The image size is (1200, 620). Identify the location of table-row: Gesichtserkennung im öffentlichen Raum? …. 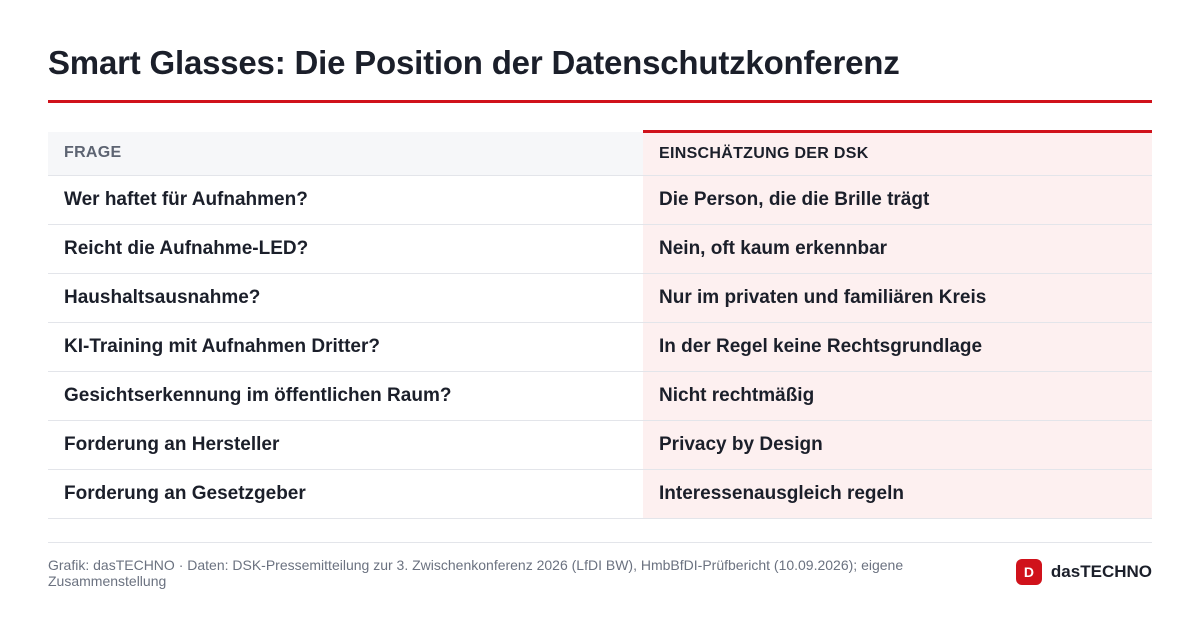
(600, 396).